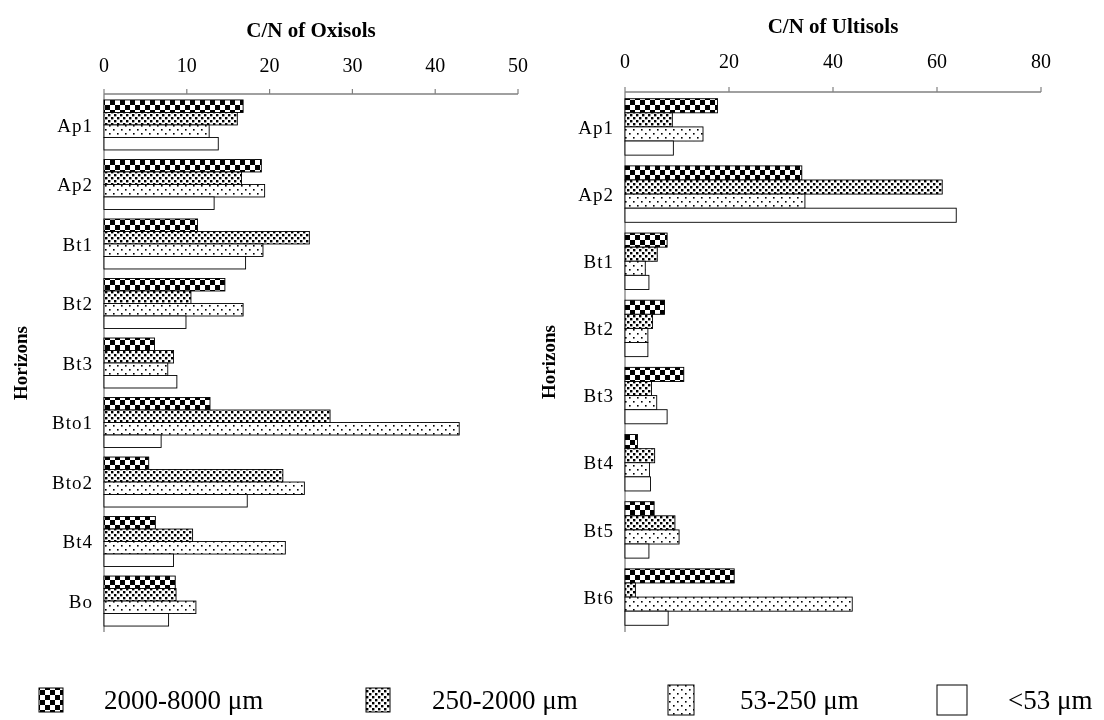 The width and height of the screenshot is (1104, 720). I want to click on x-tick-label: 10, so click(186, 65).